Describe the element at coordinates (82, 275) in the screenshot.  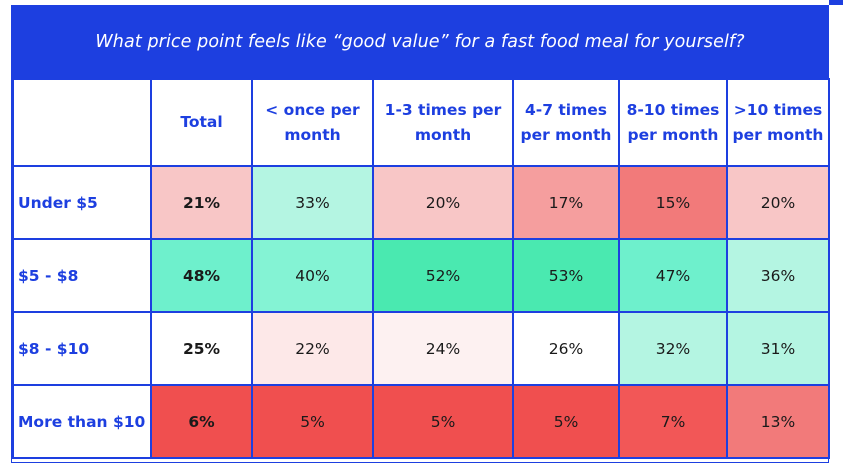
I see `row-label: $5 - $8` at that location.